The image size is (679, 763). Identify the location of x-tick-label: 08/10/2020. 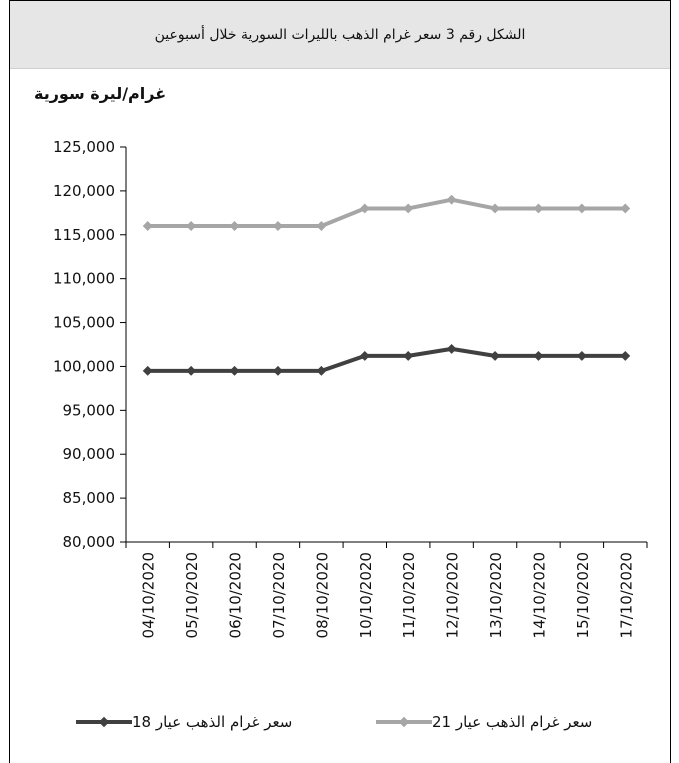
(322, 595).